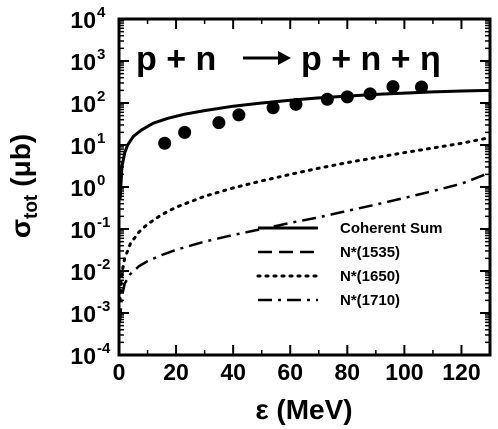 This screenshot has height=429, width=498. I want to click on x-tick-label: 40, so click(233, 372).